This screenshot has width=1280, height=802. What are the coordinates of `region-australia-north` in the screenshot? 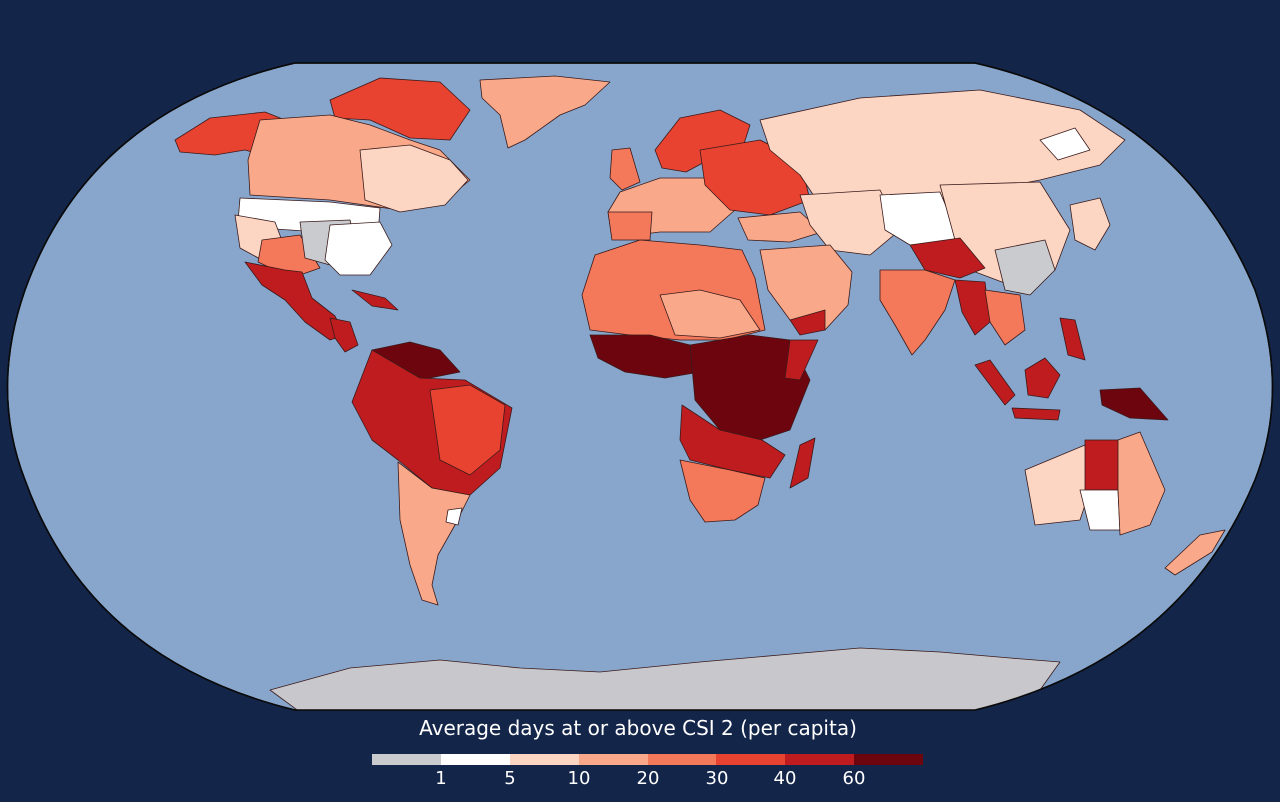 It's located at (1102, 465).